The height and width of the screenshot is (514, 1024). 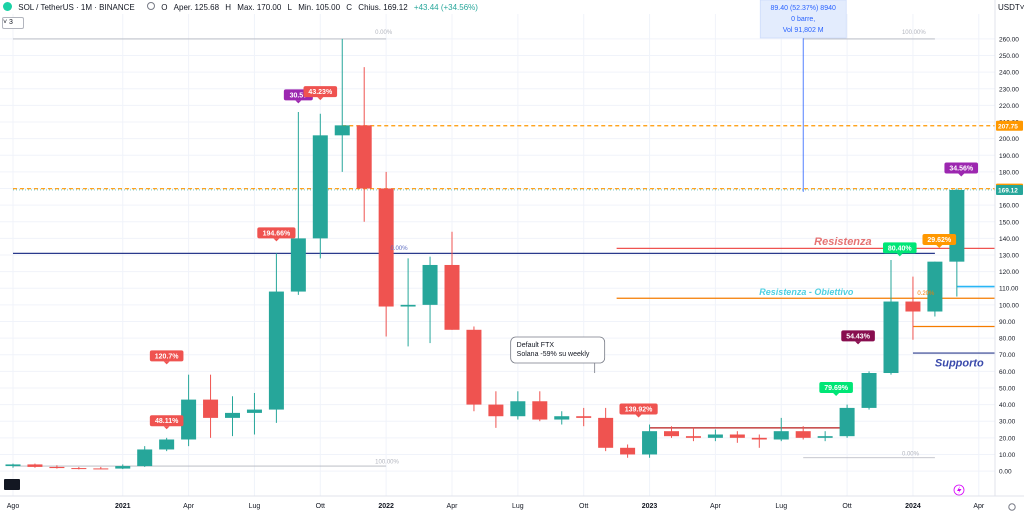 I want to click on percent-badge-label: 34.56%, so click(x=961, y=169).